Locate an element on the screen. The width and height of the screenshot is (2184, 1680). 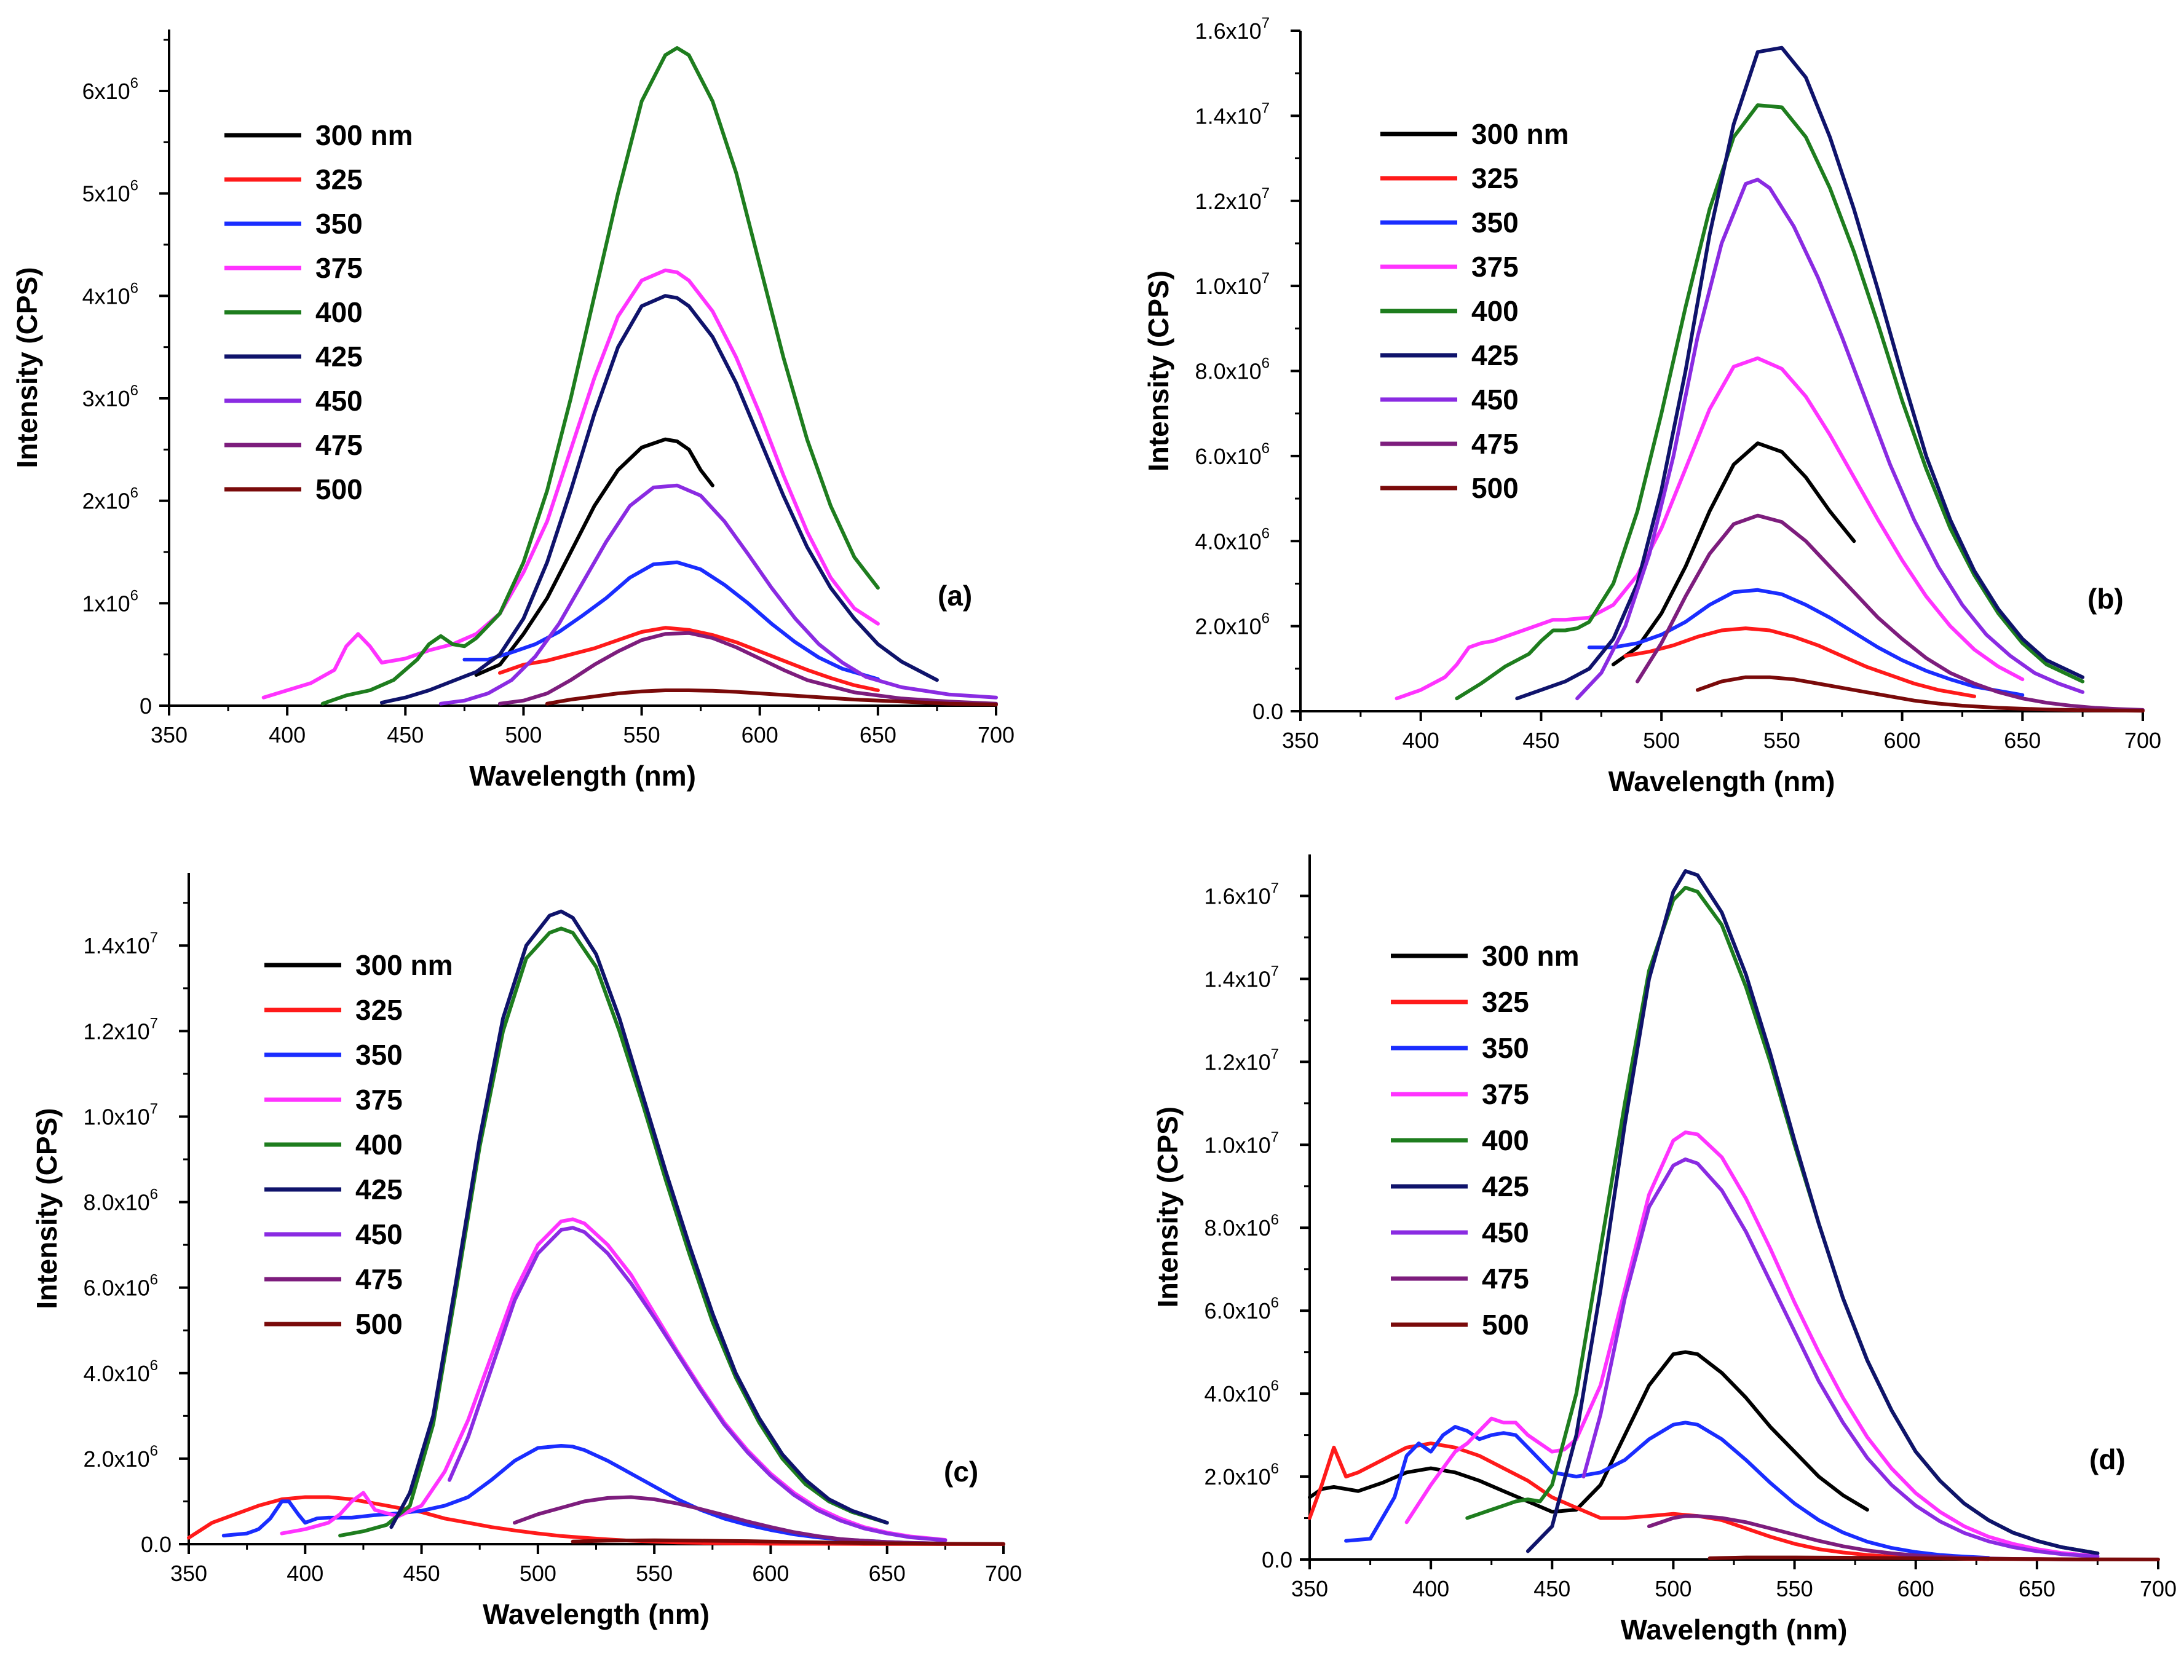
legend-label-450: 450 is located at coordinates (1495, 400).